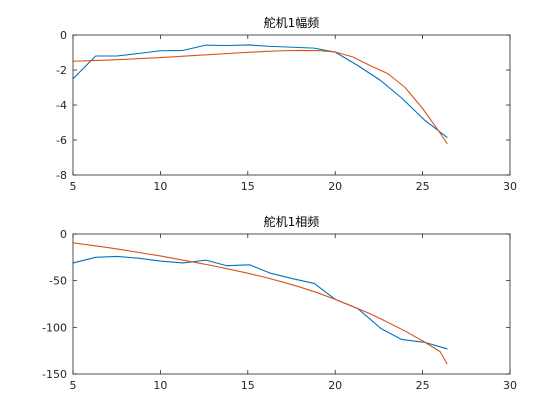  What do you see at coordinates (61, 140) in the screenshot?
I see `y-tick-label: -6` at bounding box center [61, 140].